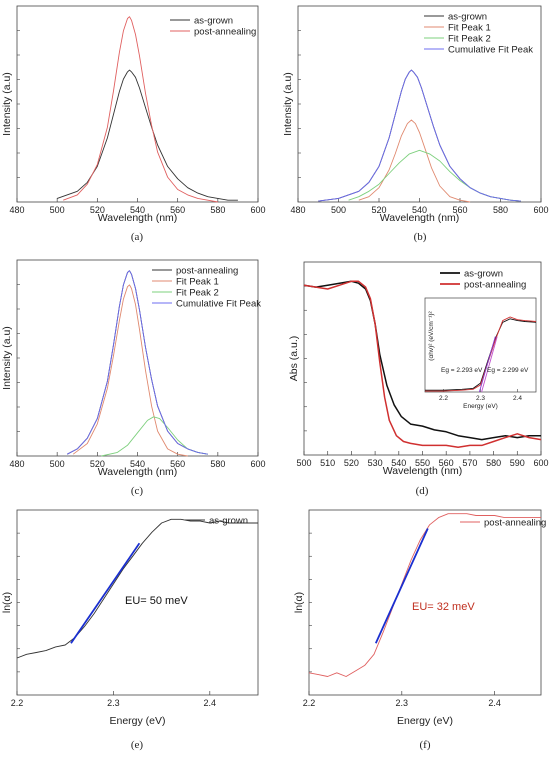  I want to click on x-tick-label: 590, so click(517, 463).